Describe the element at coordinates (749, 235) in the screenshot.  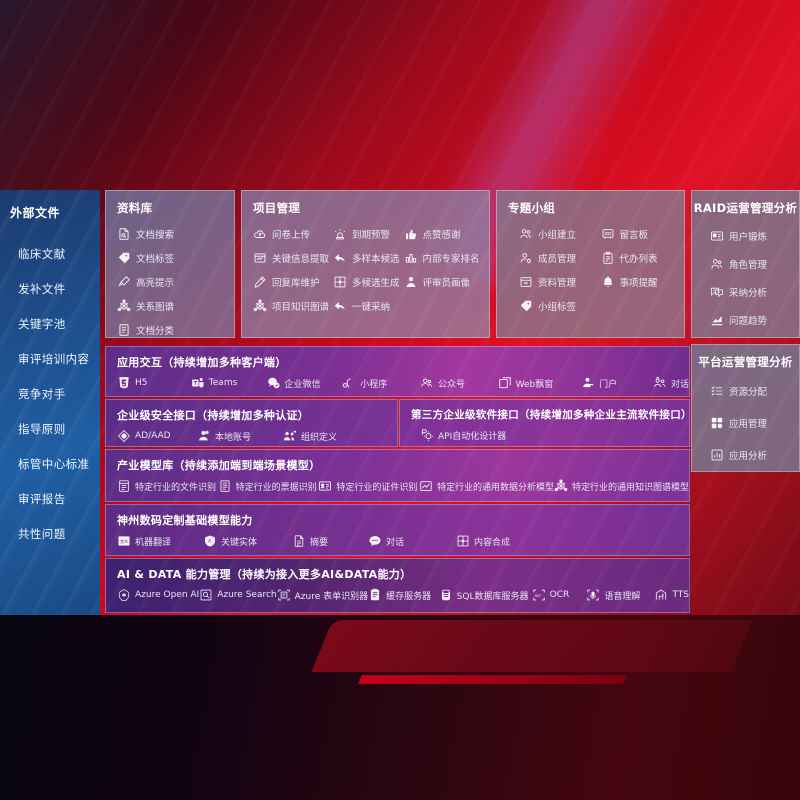
I see `raid-item-user-training: 用户锻炼` at that location.